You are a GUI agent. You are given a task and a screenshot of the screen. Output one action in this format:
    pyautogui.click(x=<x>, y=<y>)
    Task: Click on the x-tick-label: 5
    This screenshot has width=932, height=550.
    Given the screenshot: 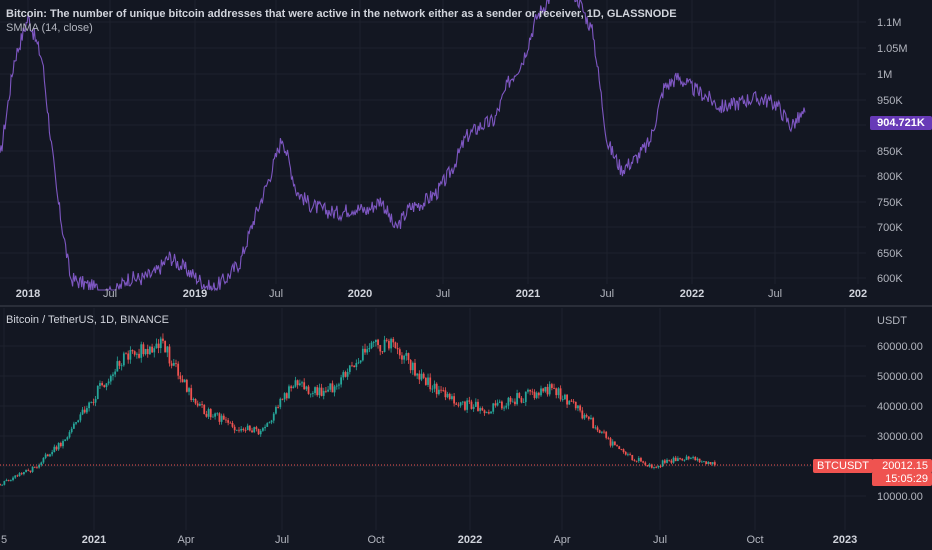 What is the action you would take?
    pyautogui.click(x=4, y=540)
    